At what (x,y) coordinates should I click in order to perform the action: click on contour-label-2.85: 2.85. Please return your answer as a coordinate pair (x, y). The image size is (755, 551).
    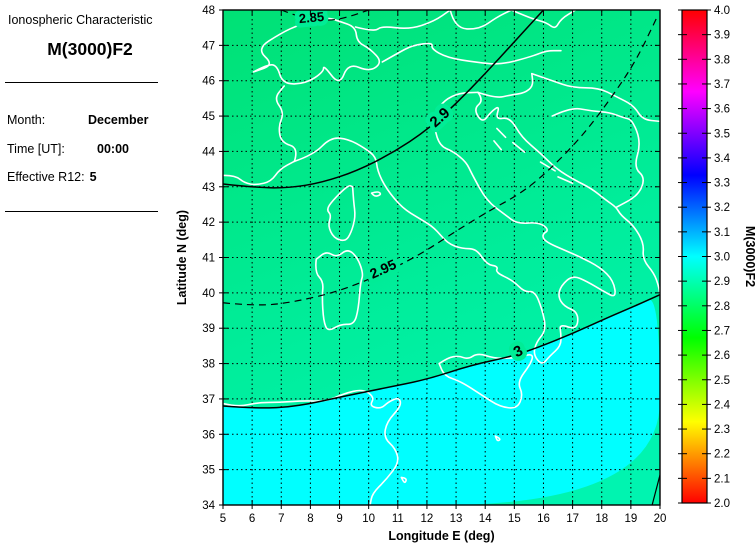
    Looking at the image, I should click on (311, 17).